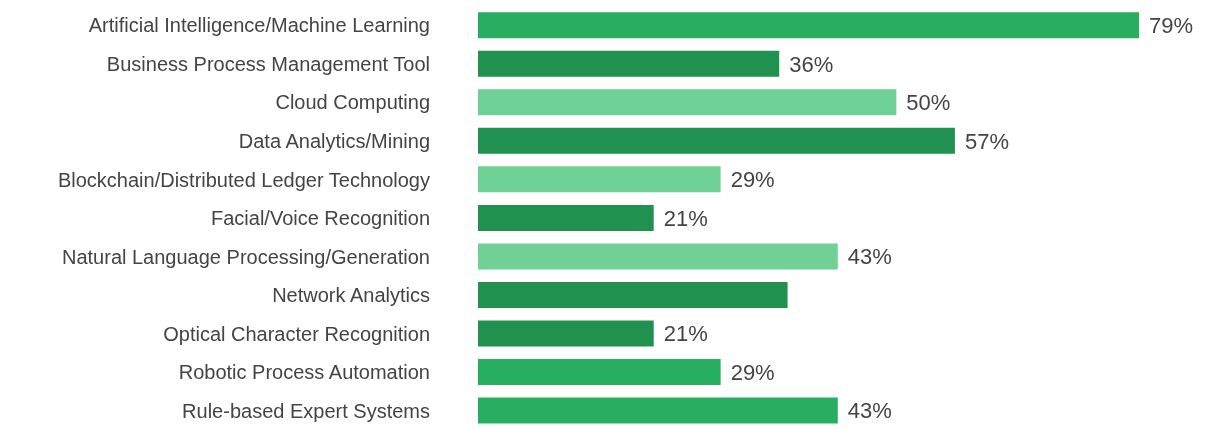 This screenshot has width=1208, height=430. I want to click on data-label: 57%, so click(986, 141).